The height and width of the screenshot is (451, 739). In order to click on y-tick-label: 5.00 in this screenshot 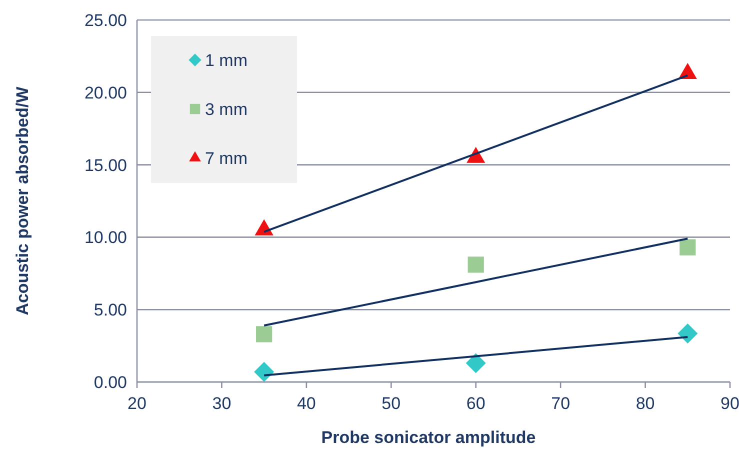, I will do `click(110, 310)`.